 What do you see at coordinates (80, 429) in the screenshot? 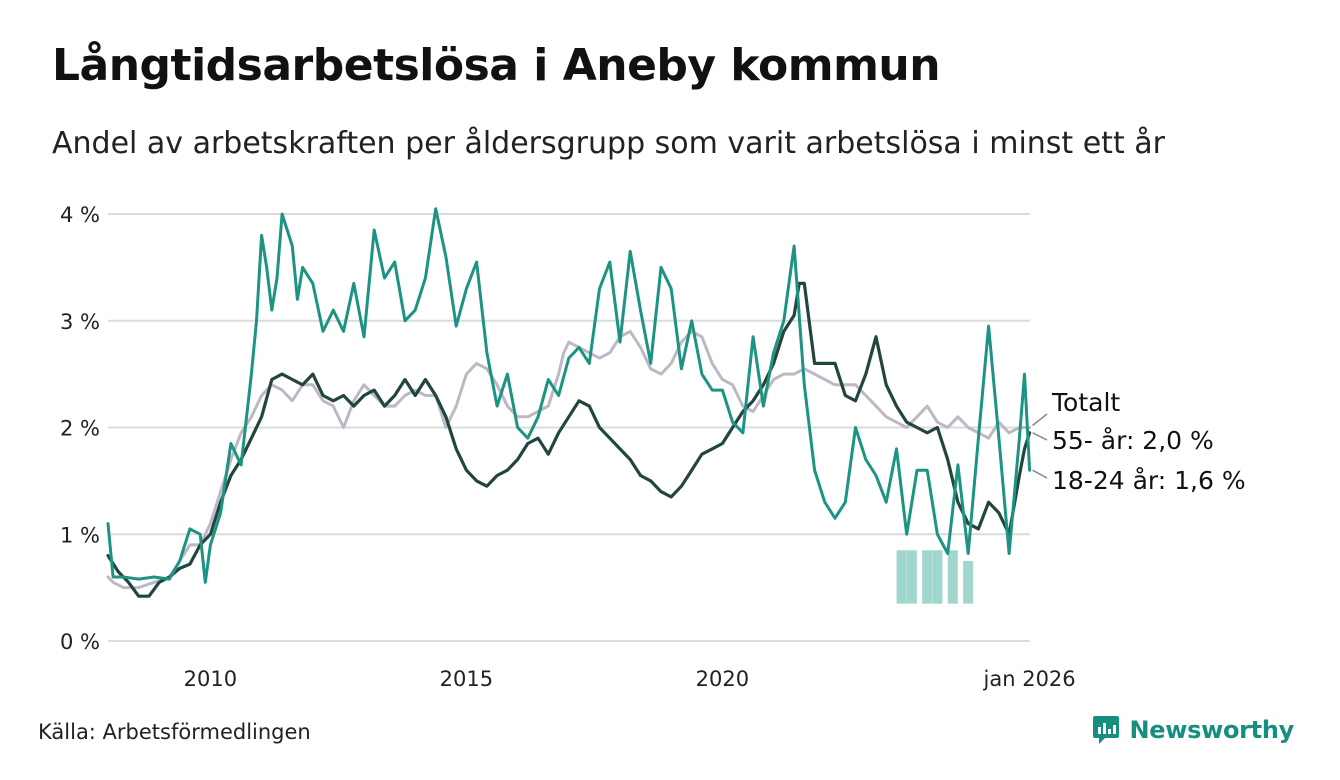
I see `y-tick-label: 2 %` at bounding box center [80, 429].